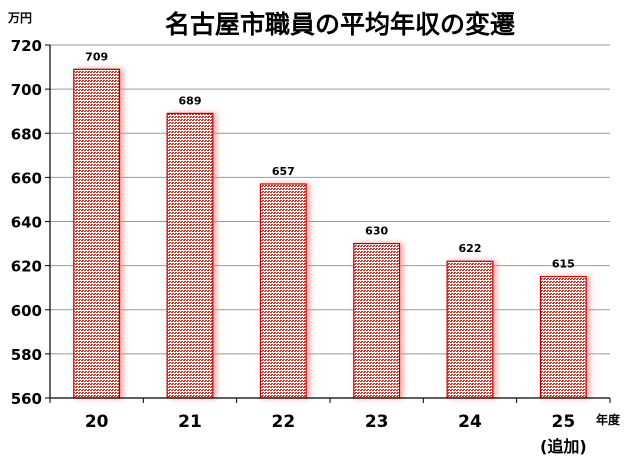 The image size is (631, 470). Describe the element at coordinates (190, 100) in the screenshot. I see `data-label-21: 689` at that location.